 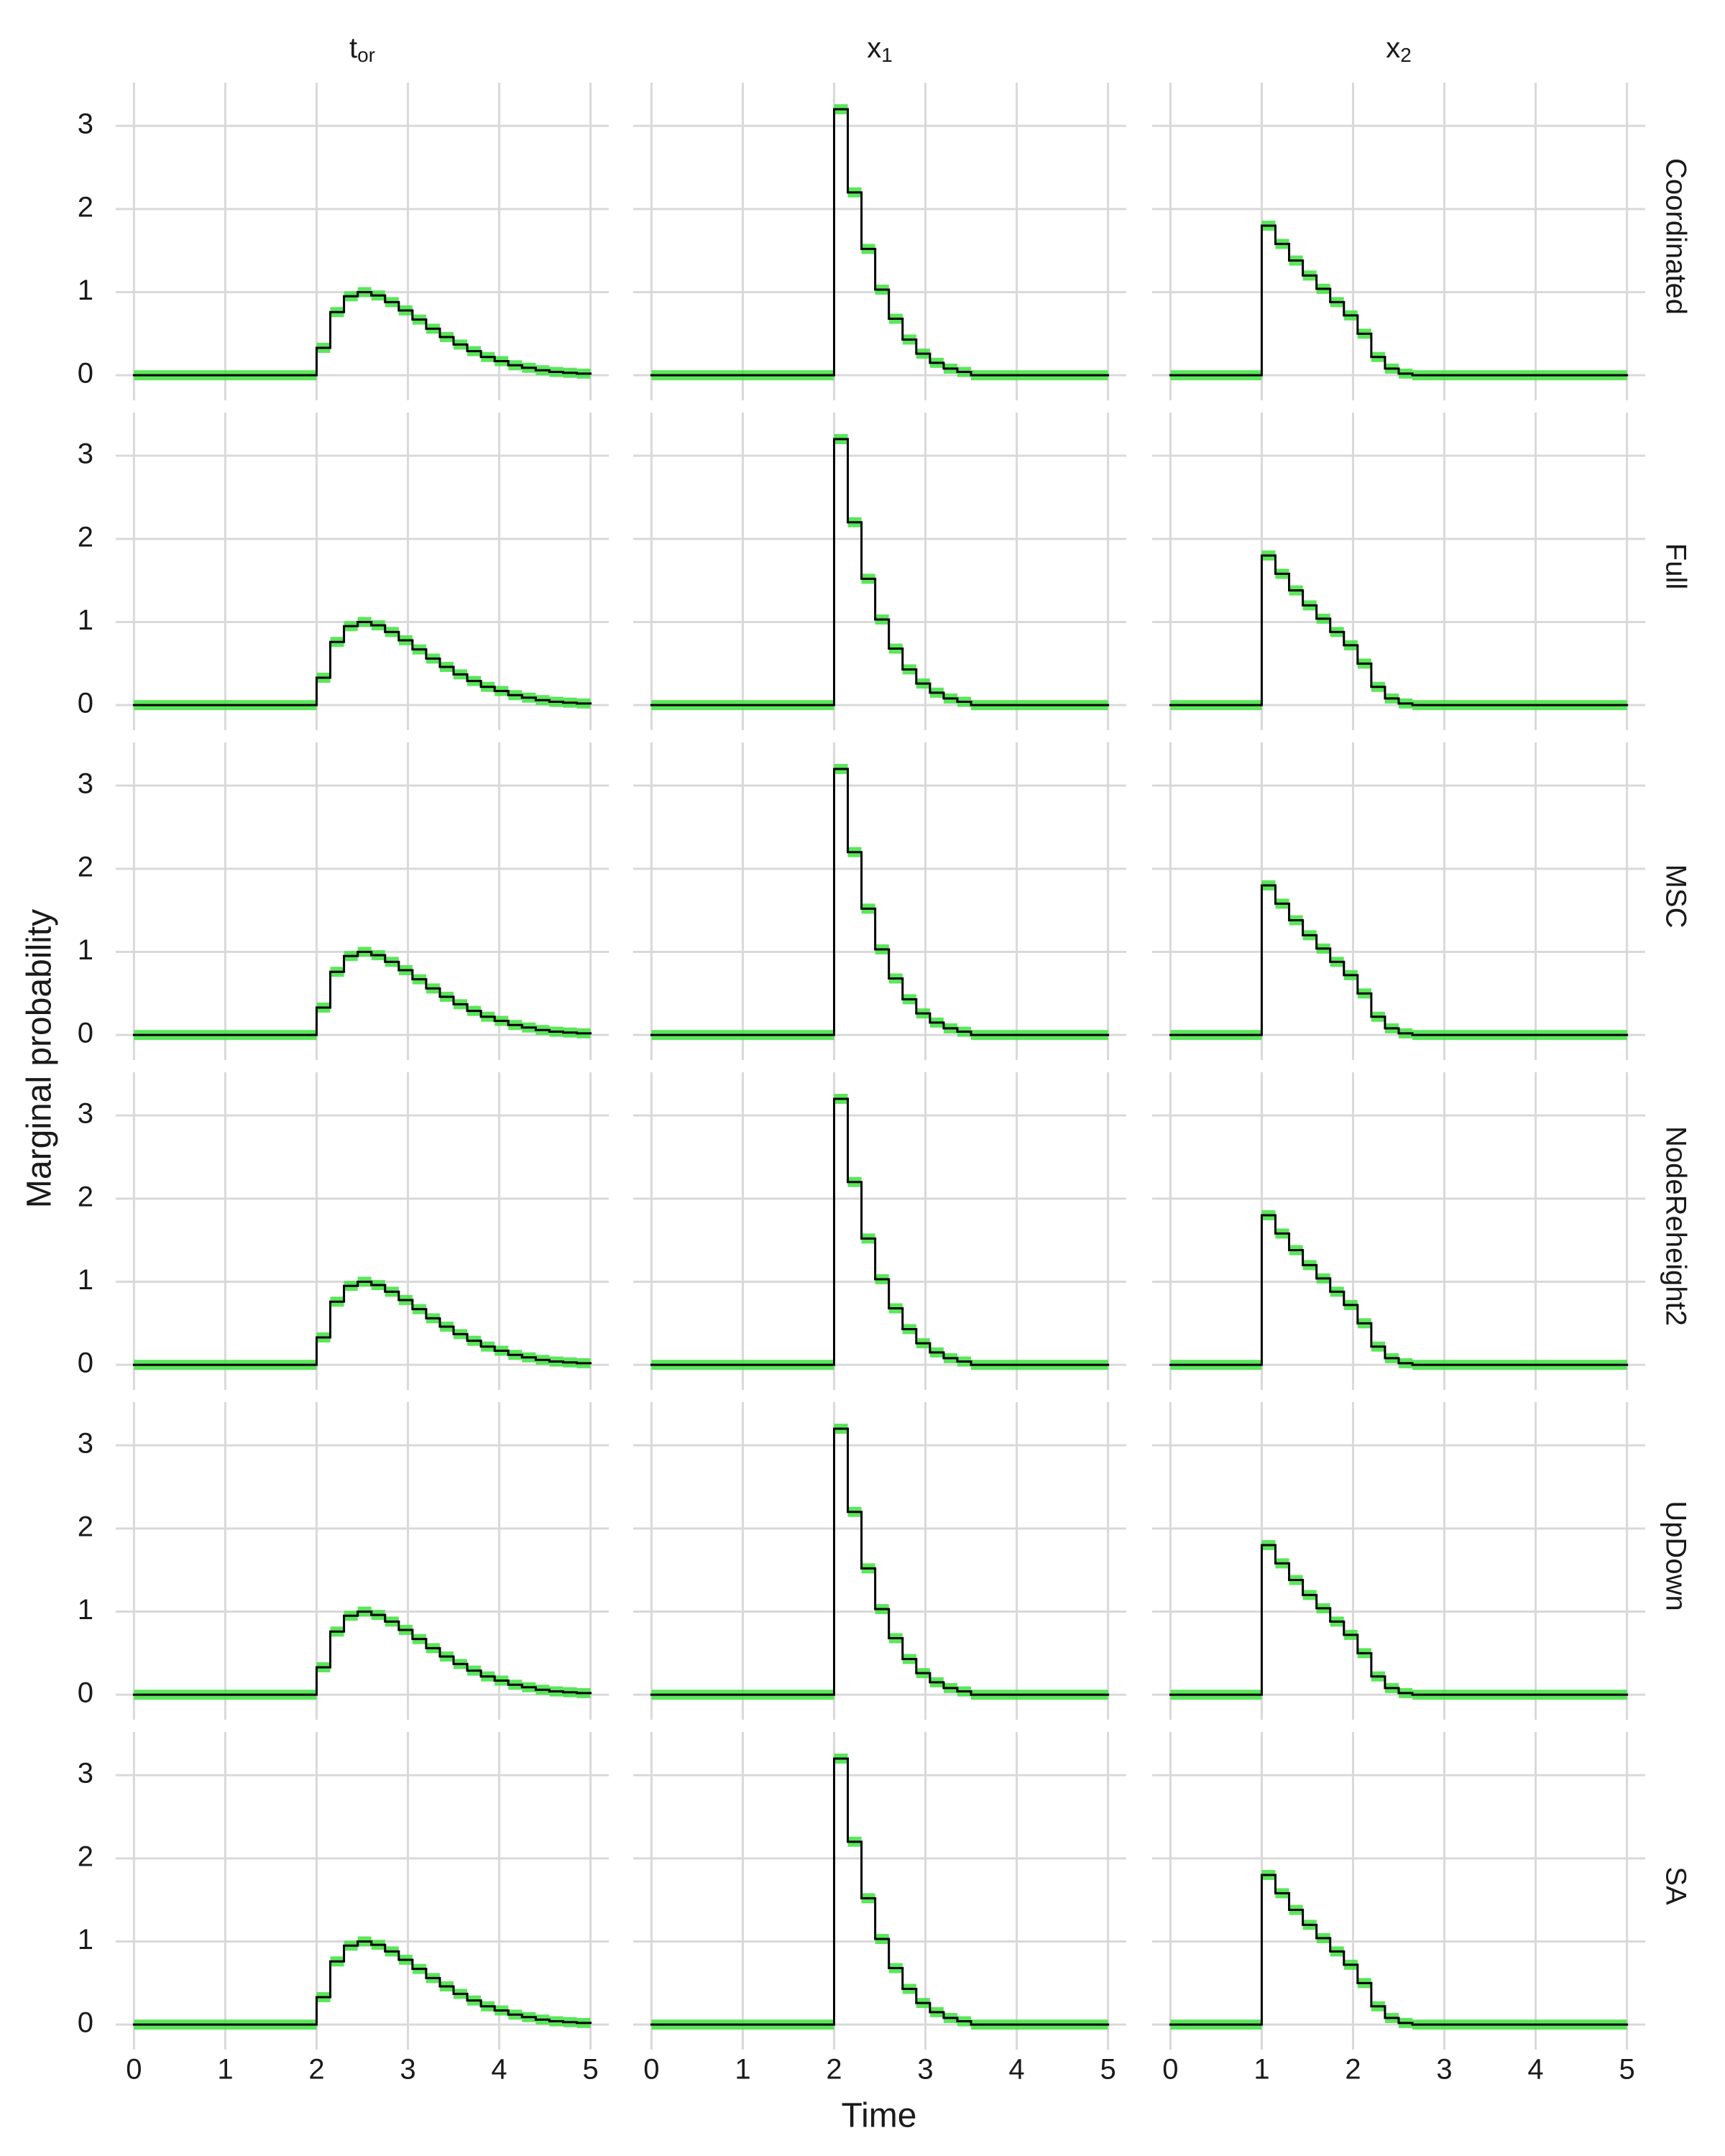 What do you see at coordinates (1675, 1556) in the screenshot?
I see `row-label: UpDown` at bounding box center [1675, 1556].